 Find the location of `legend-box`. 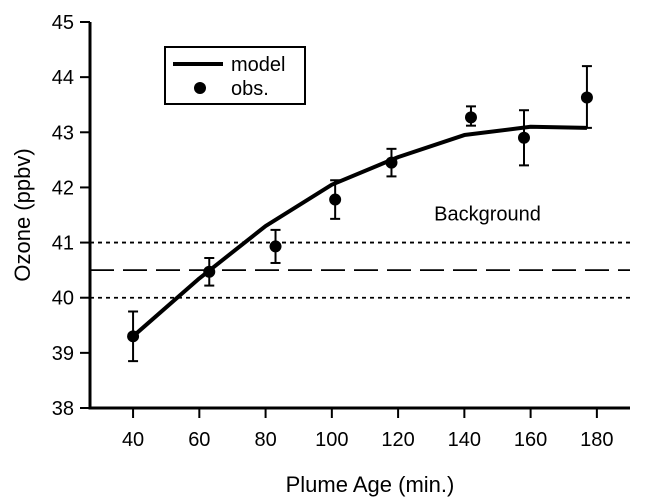

legend-box is located at coordinates (235, 75).